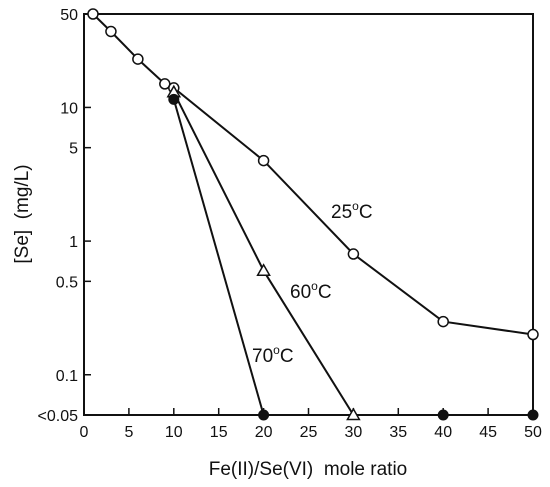 This screenshot has width=550, height=487. What do you see at coordinates (309, 432) in the screenshot?
I see `x-tick-label: 25` at bounding box center [309, 432].